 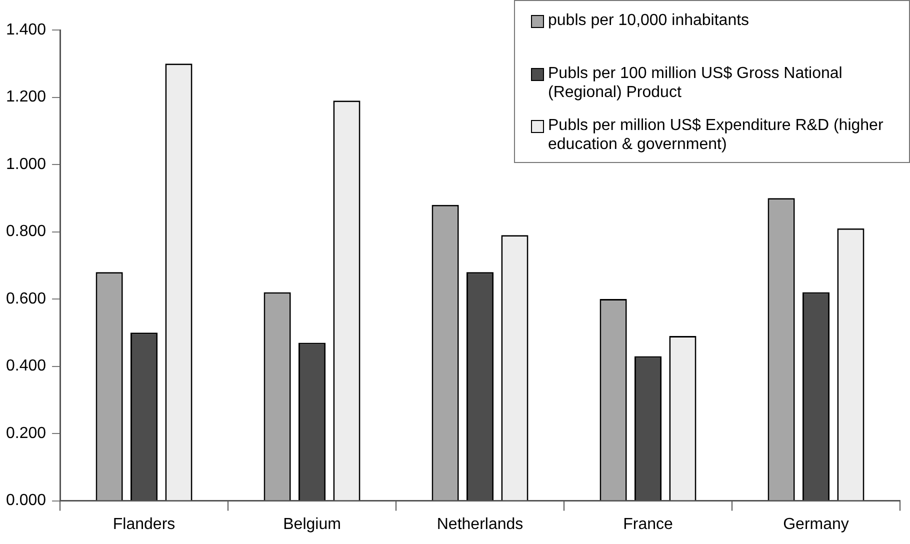 What do you see at coordinates (716, 135) in the screenshot?
I see `legend-label: Publs per million US$ Expenditure R&D (higher education & government)` at bounding box center [716, 135].